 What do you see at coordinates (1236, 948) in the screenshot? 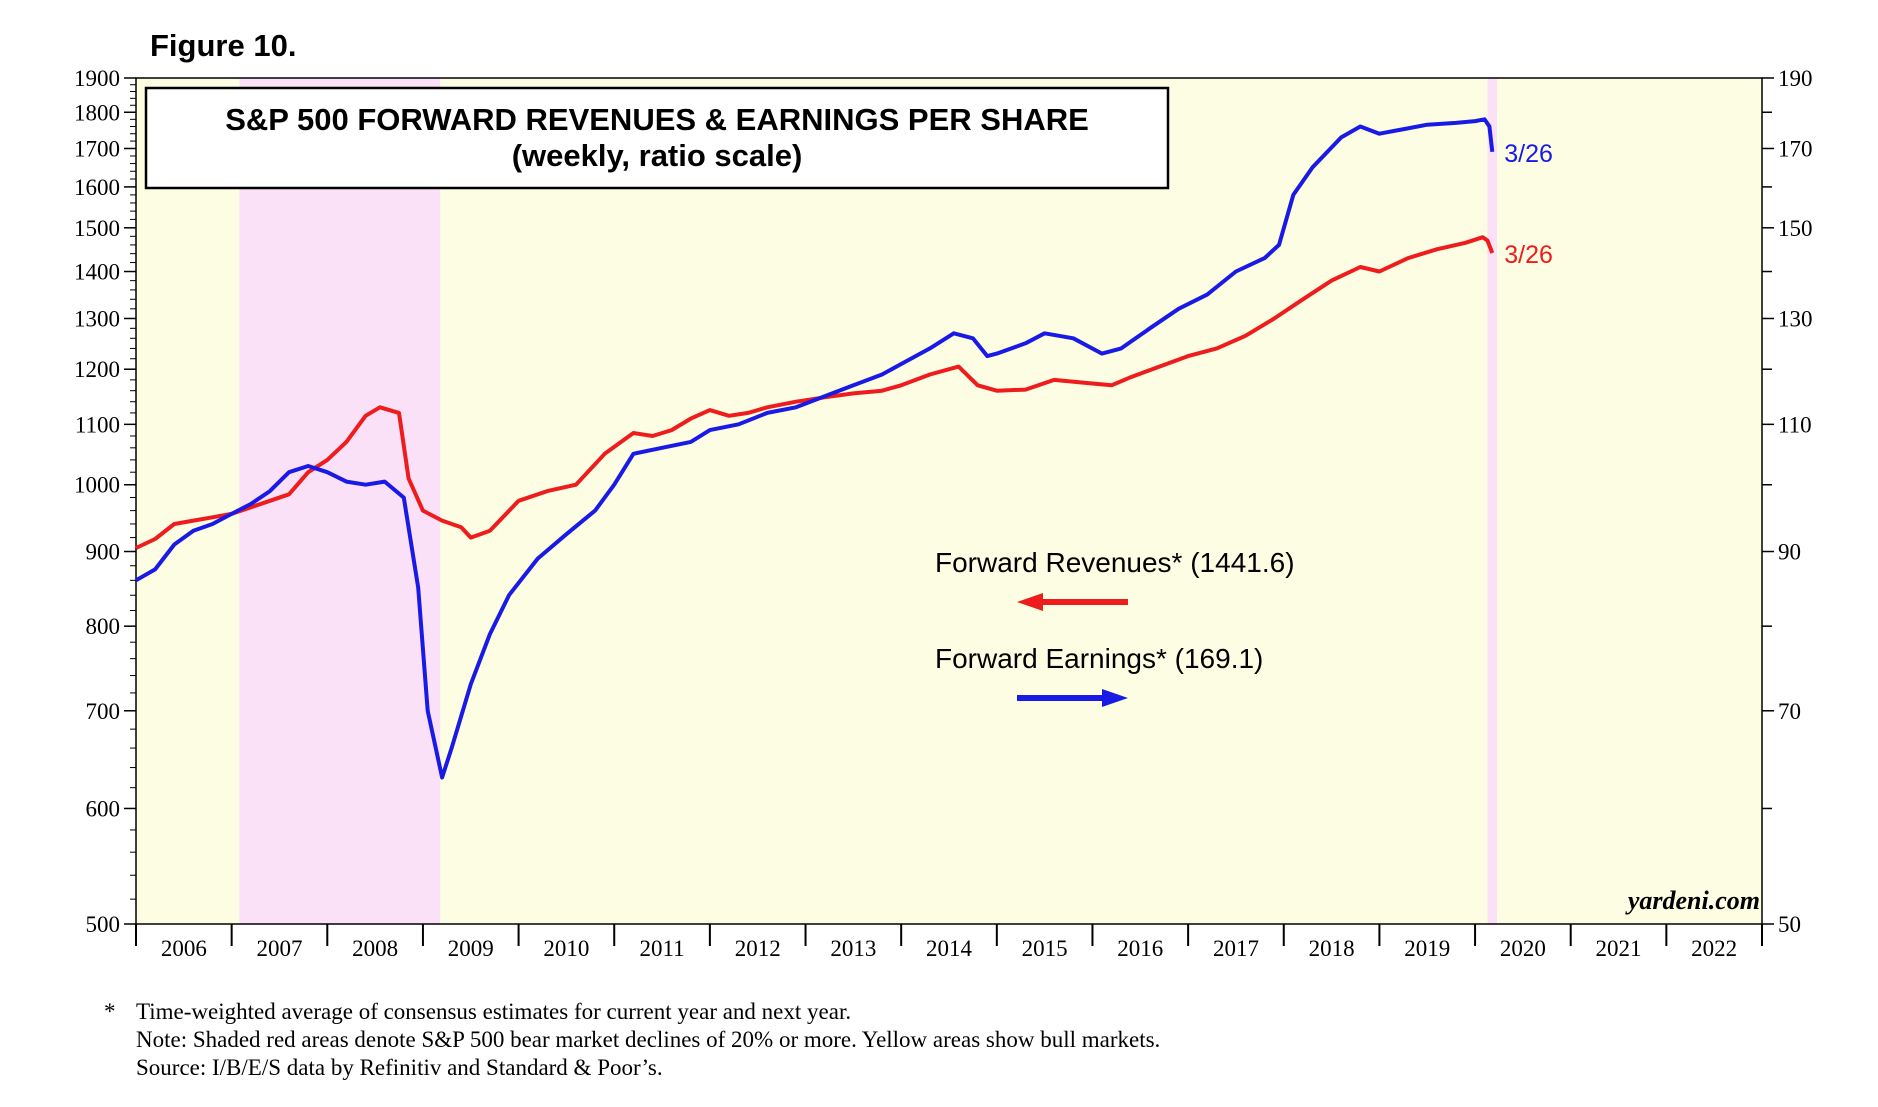
I see `x-axis-tick-label: 2017` at bounding box center [1236, 948].